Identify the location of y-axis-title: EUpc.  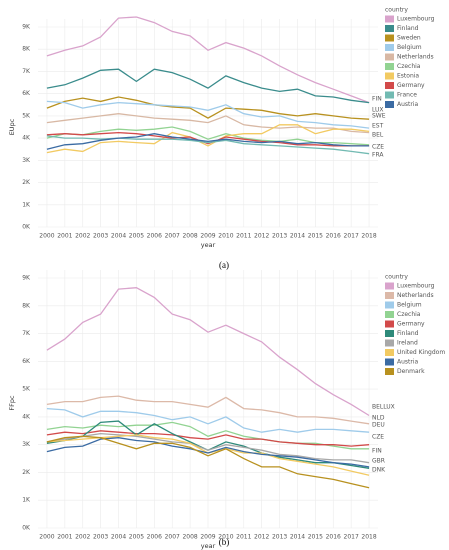
(12, 126).